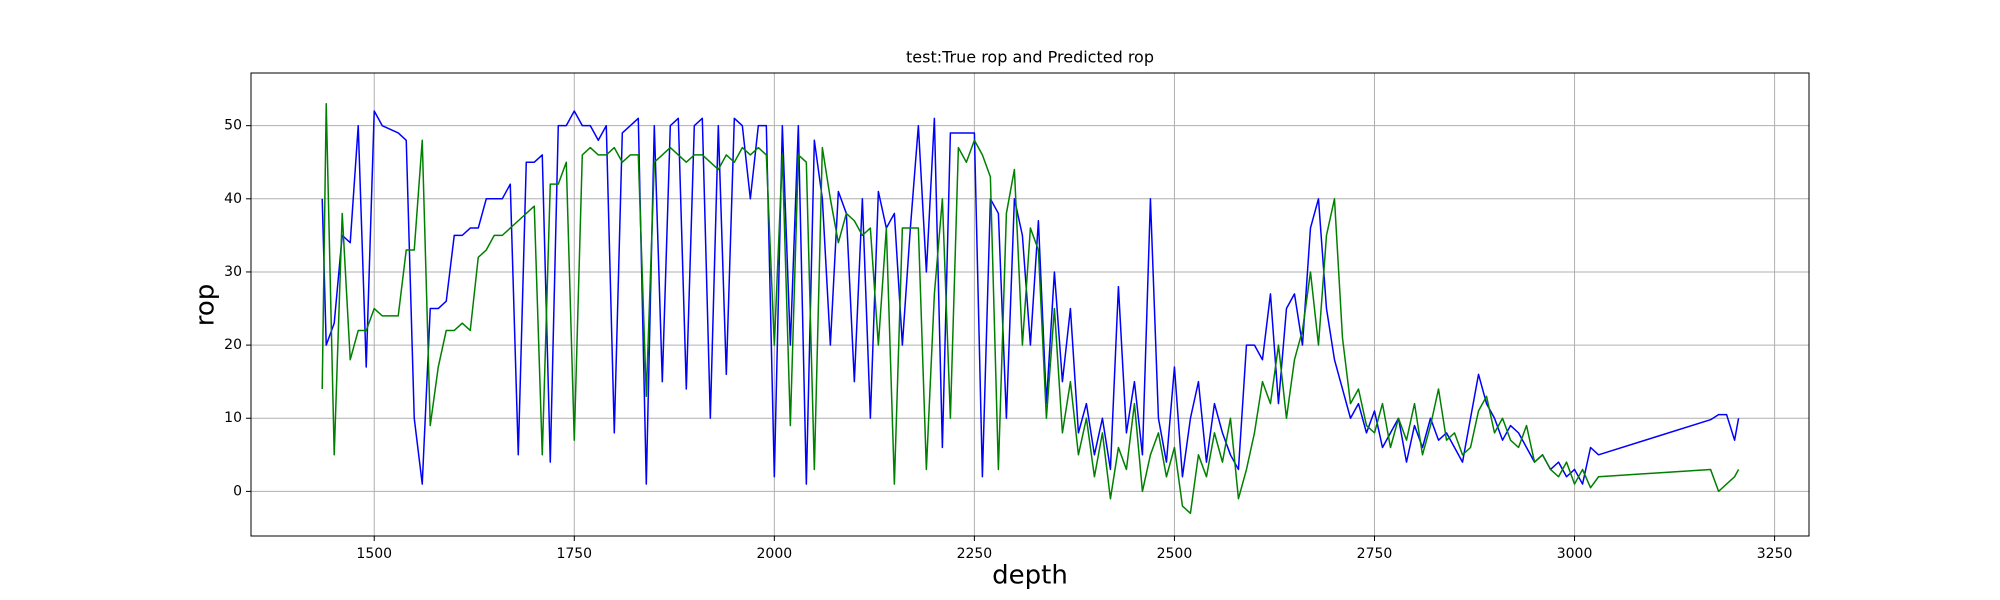 The height and width of the screenshot is (600, 2000). What do you see at coordinates (1375, 554) in the screenshot?
I see `x-tick-label: 2750` at bounding box center [1375, 554].